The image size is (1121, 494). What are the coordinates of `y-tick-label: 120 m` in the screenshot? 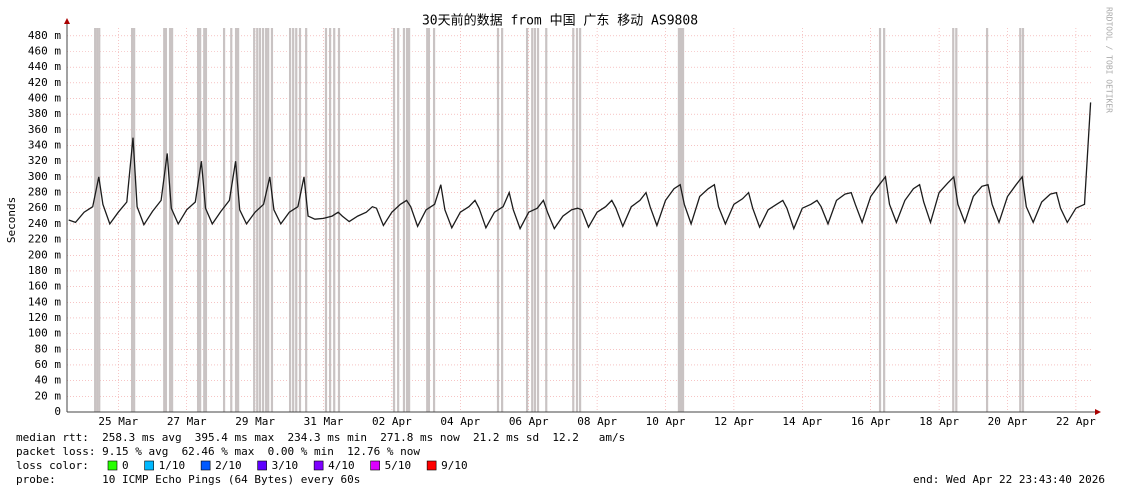 It's located at (44, 317).